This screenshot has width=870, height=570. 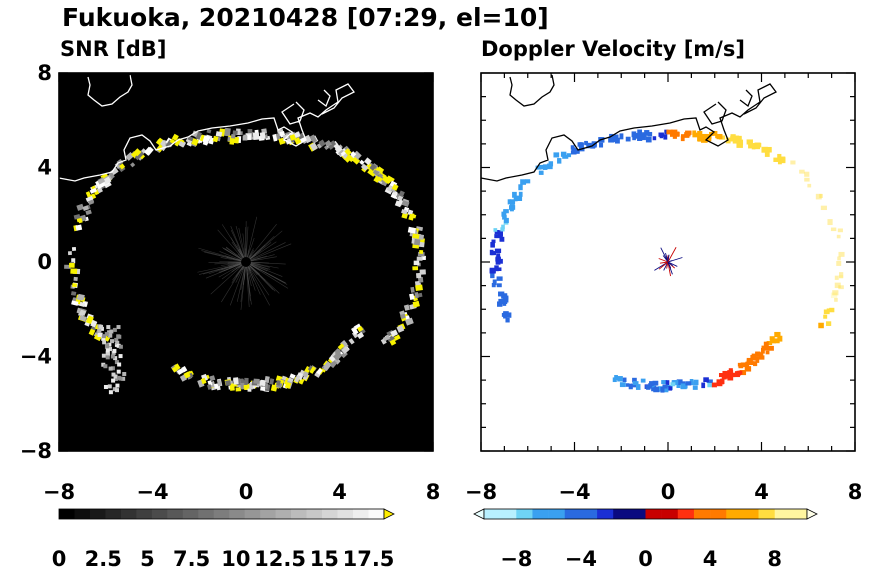 What do you see at coordinates (36, 451) in the screenshot?
I see `snr-y-tick-label: −8` at bounding box center [36, 451].